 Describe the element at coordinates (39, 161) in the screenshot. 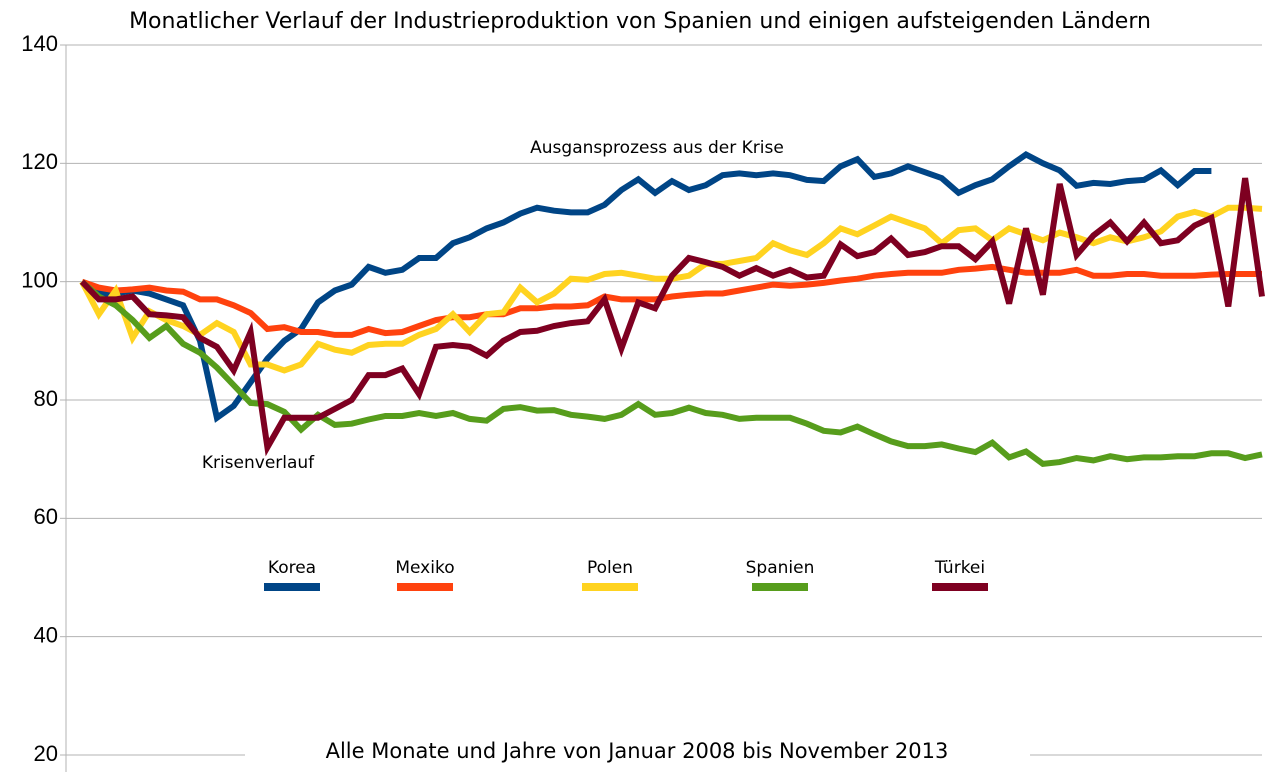

I see `y-tick-label: 120` at that location.